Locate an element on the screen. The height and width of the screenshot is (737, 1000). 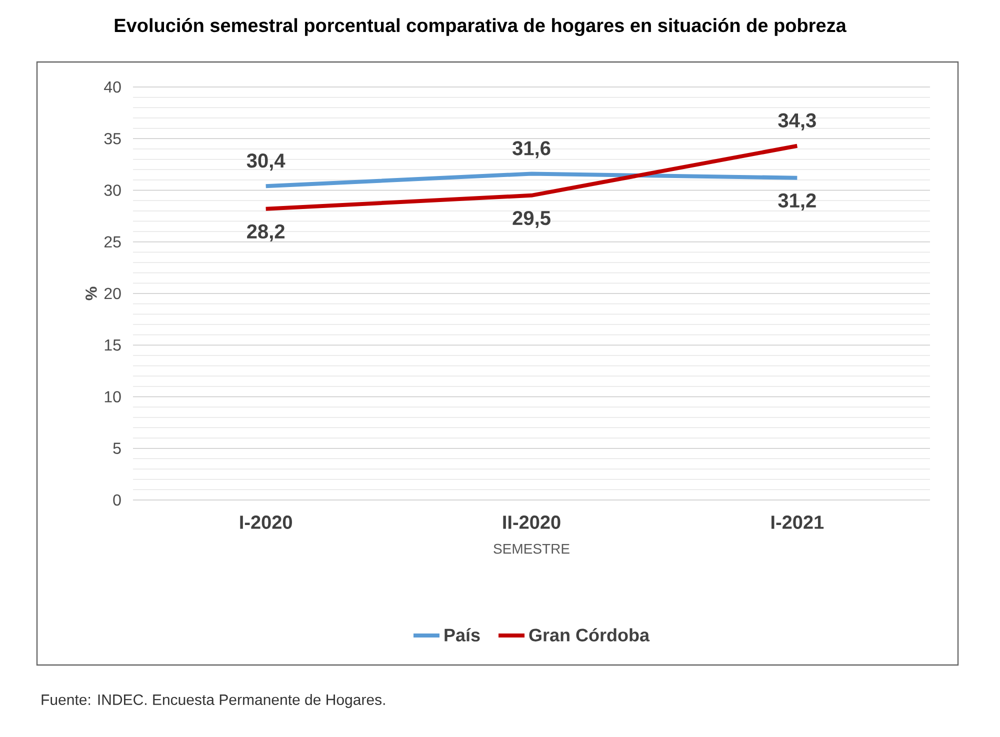
data-label: 28,2 is located at coordinates (265, 233).